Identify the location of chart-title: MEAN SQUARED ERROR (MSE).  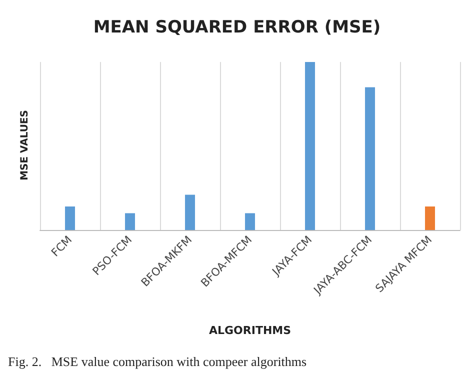
(237, 28).